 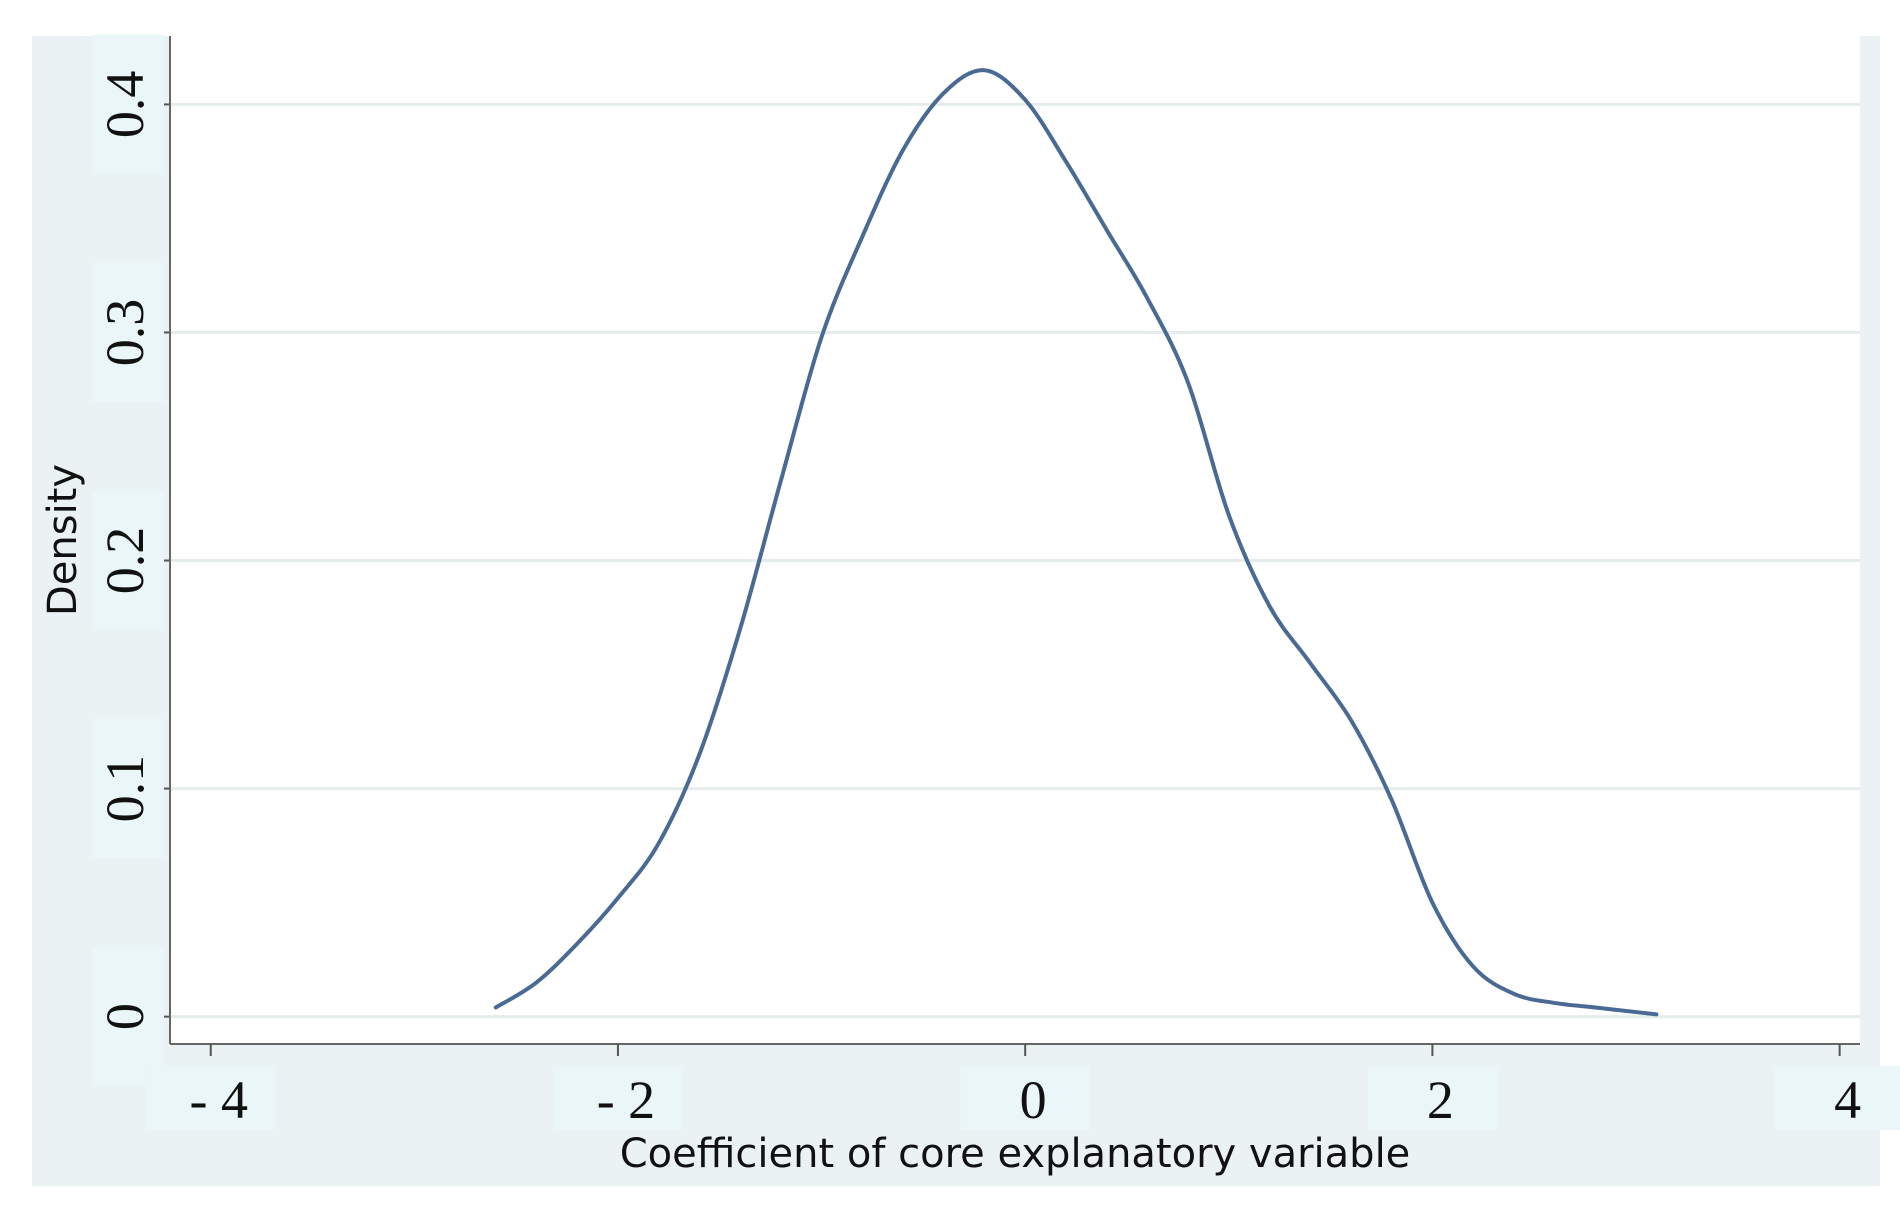 What do you see at coordinates (1847, 1100) in the screenshot?
I see `x-tick-label-4: 4` at bounding box center [1847, 1100].